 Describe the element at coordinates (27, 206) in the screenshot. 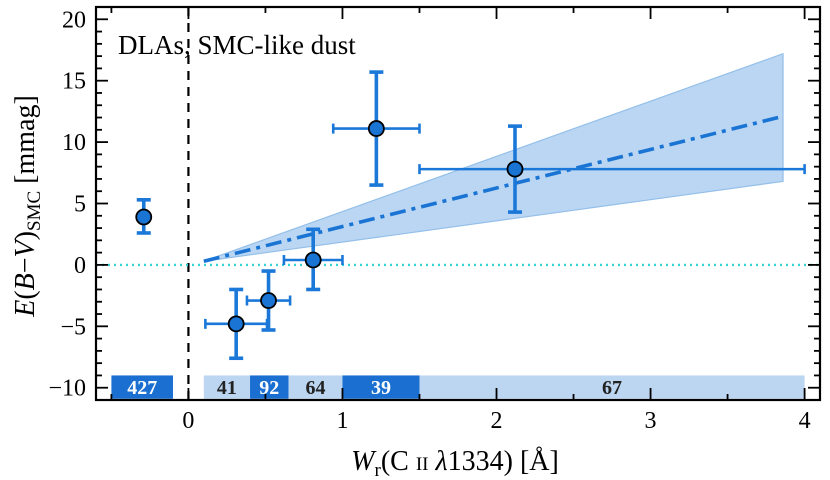

I see `y-axis-title: E(B−V)SMC [mmag]` at that location.